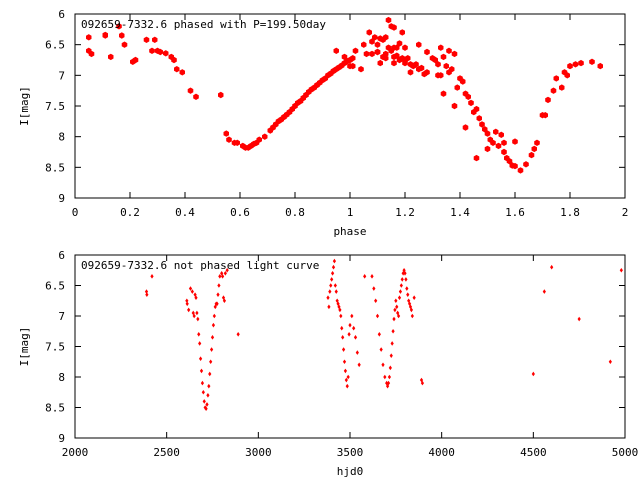 The image size is (640, 480). I want to click on y-tick-label: 8.5, so click(55, 167).